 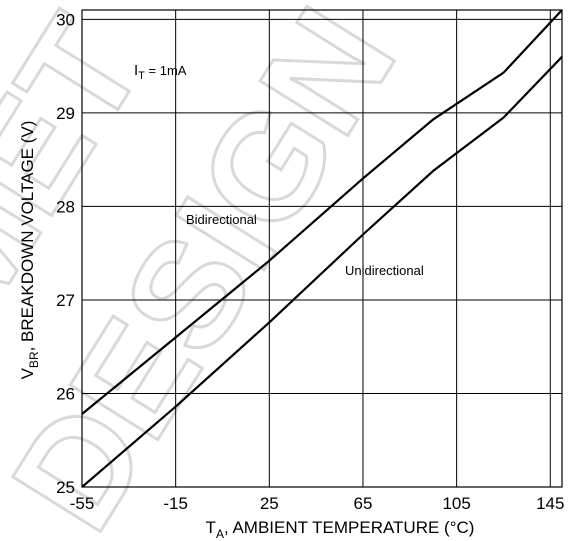 I want to click on x-tick-label: 105, so click(x=456, y=503).